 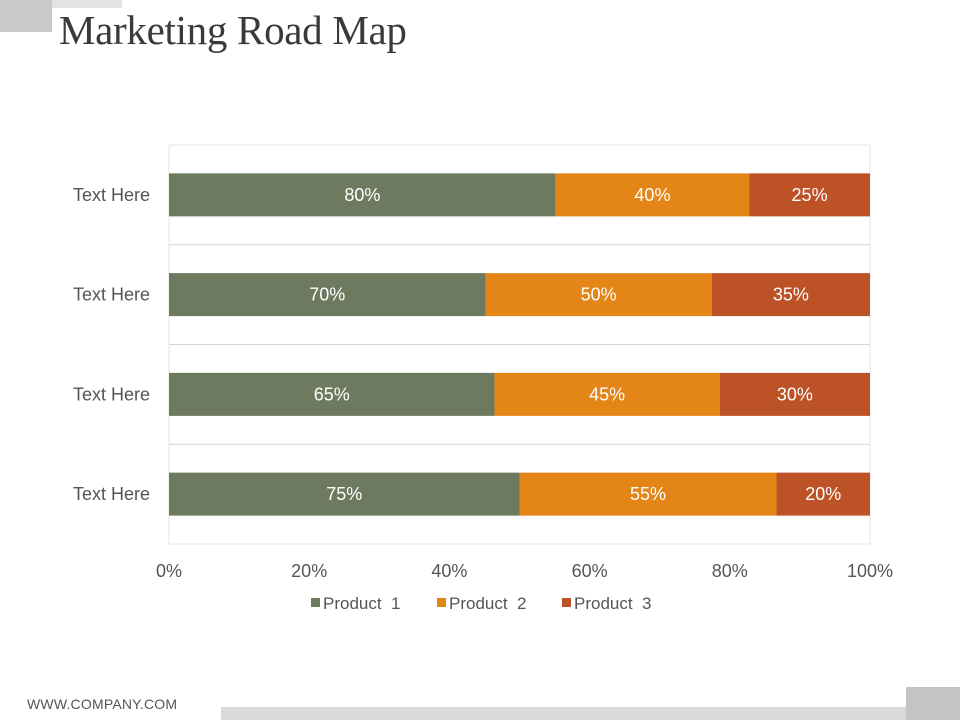 I want to click on data-label: 75%, so click(x=344, y=494).